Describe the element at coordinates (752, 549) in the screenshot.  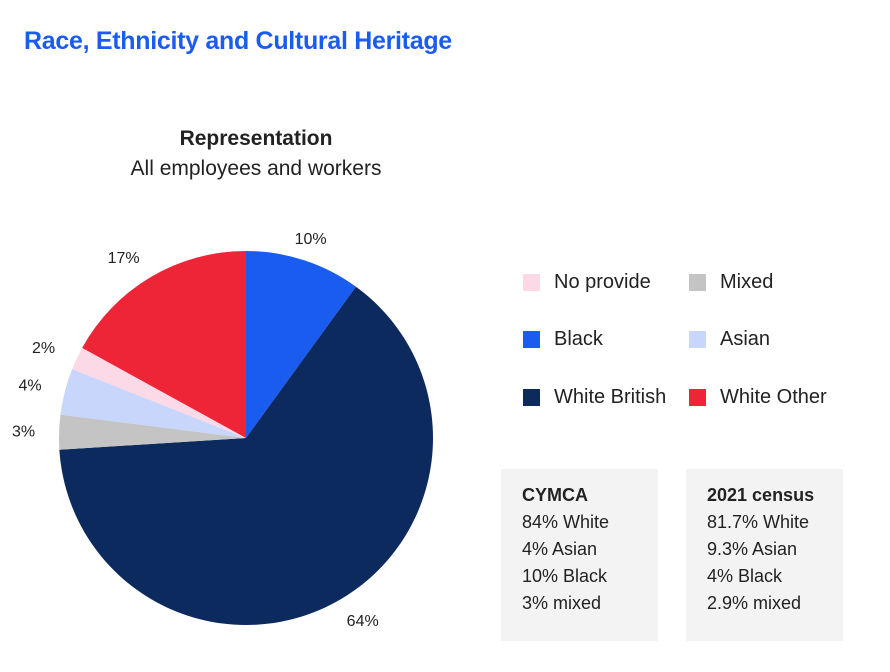
I see `box-line: 9.3% Asian` at that location.